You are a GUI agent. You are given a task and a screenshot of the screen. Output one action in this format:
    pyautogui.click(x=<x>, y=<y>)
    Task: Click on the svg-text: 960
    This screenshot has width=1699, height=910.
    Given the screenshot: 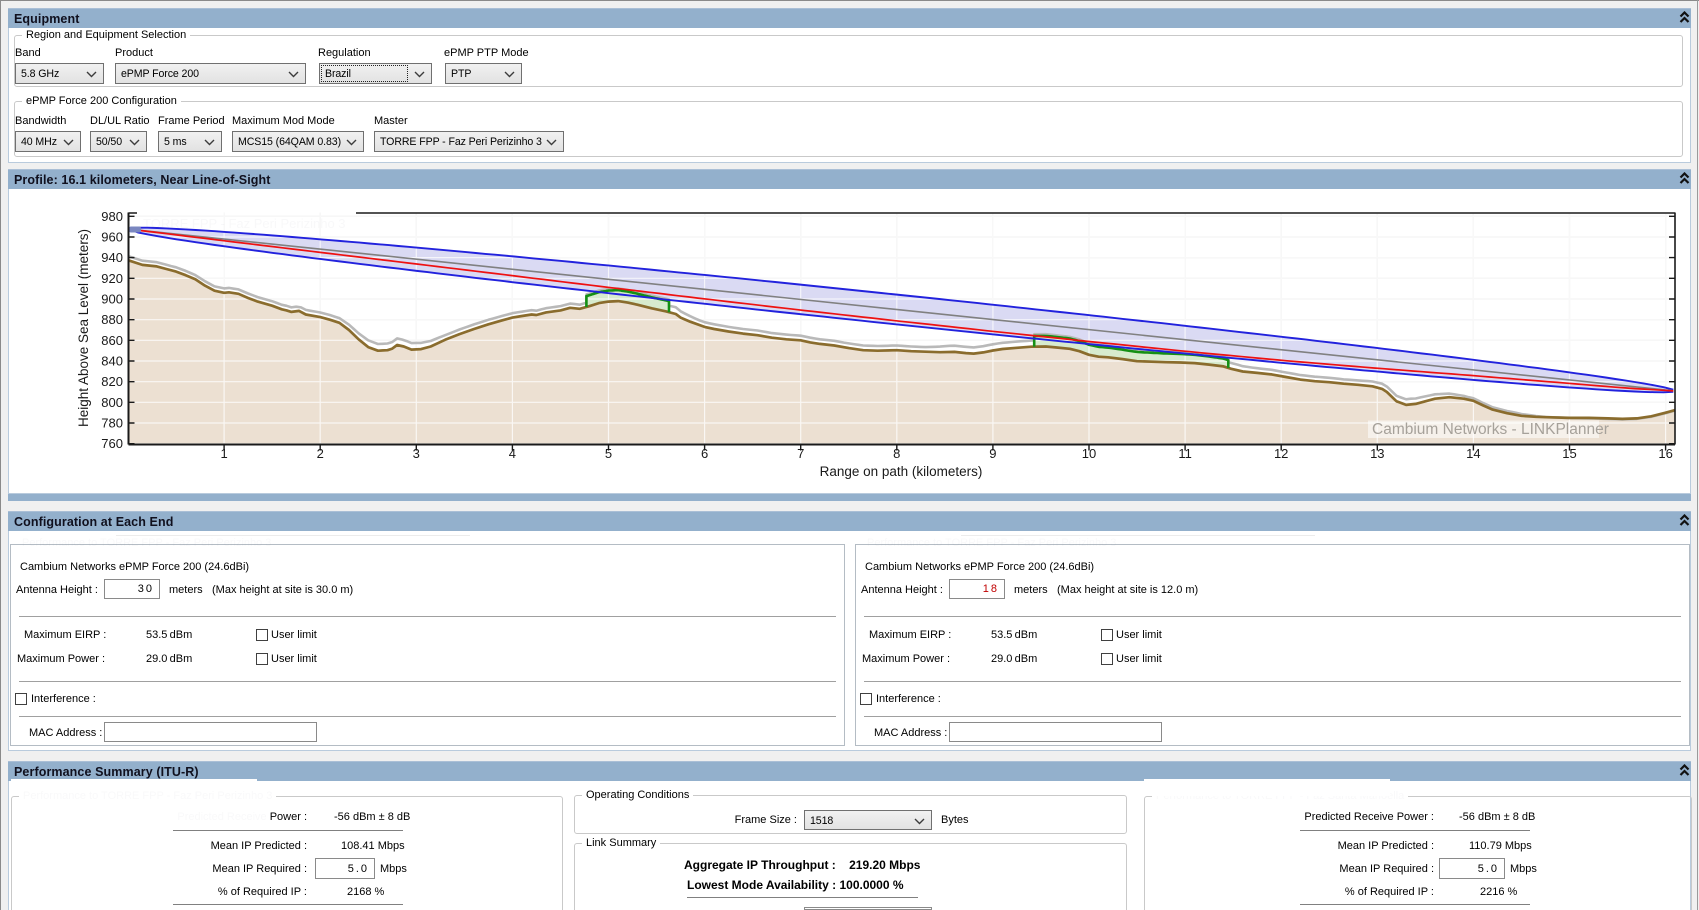 What is the action you would take?
    pyautogui.click(x=112, y=237)
    